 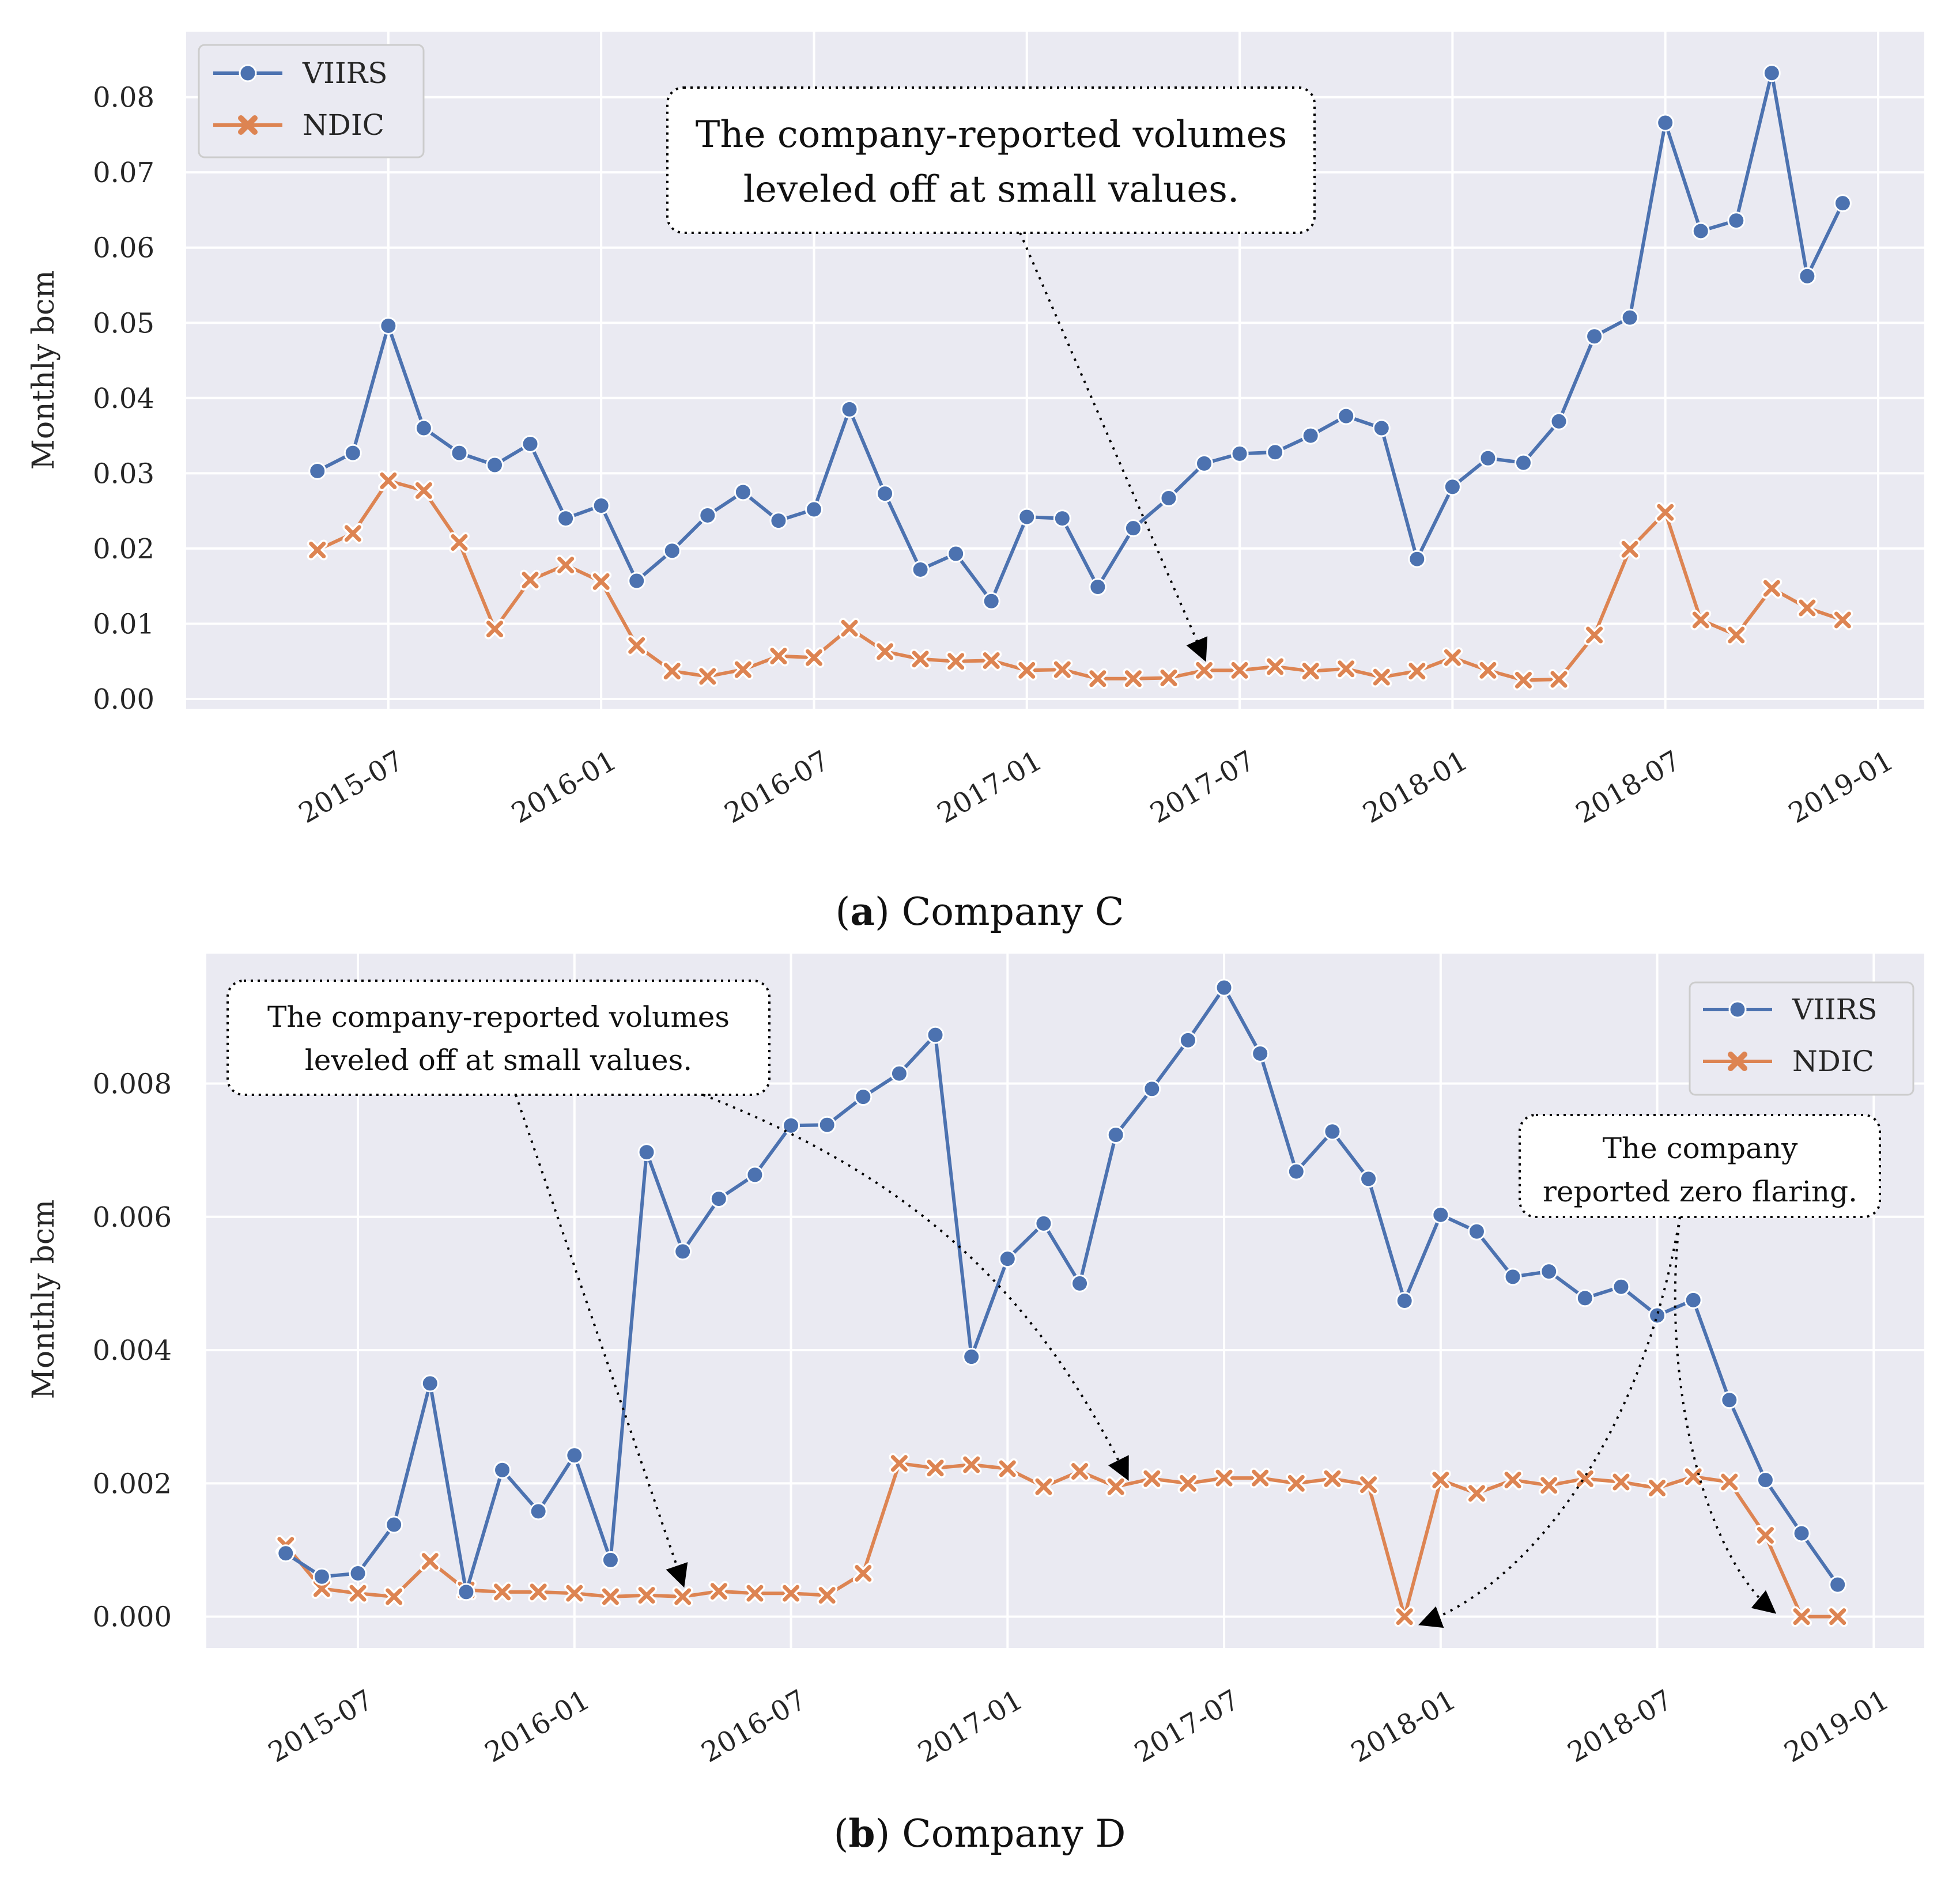 I want to click on y-tick-label: 0.01, so click(x=123, y=624).